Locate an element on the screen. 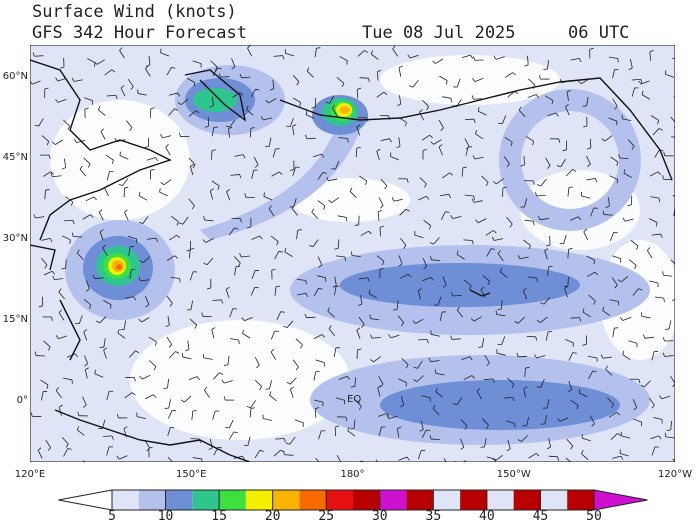 This screenshot has width=700, height=525. lon-label: 150°E is located at coordinates (191, 474).